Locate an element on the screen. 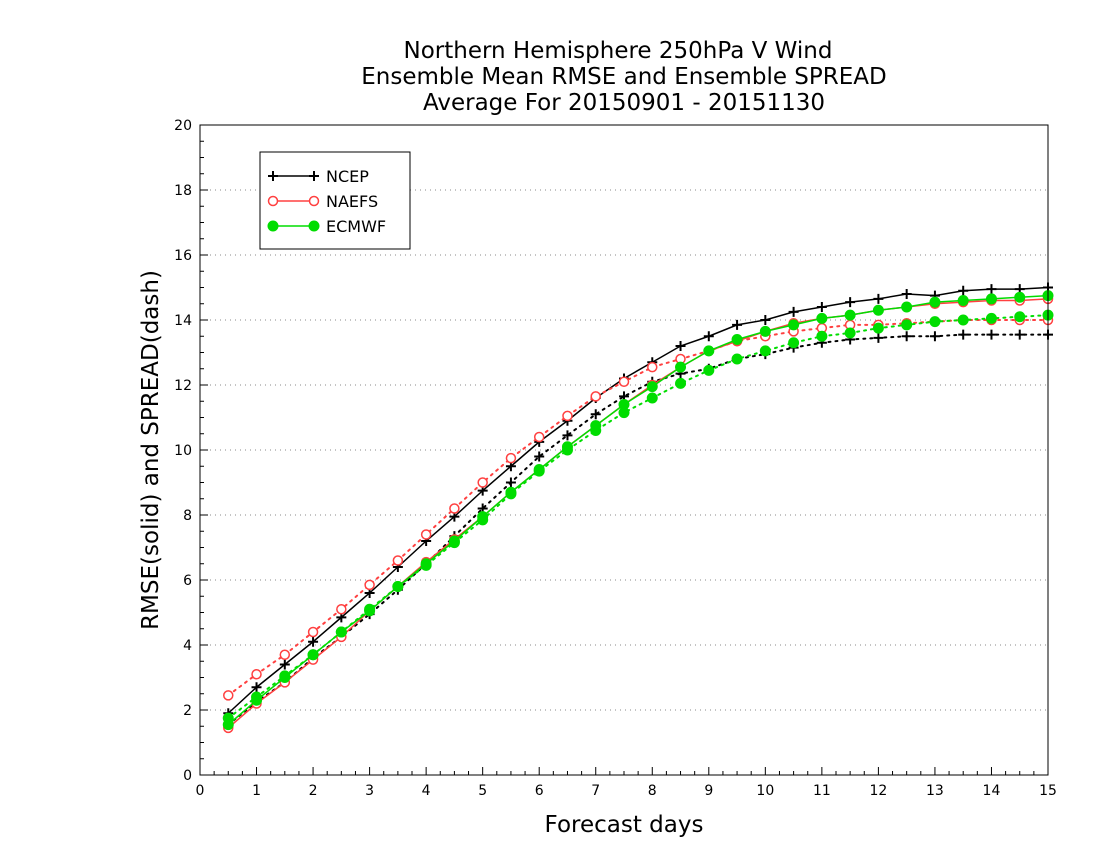 Image resolution: width=1100 pixels, height=850 pixels. legend-marker-ecmwf-end is located at coordinates (314, 226).